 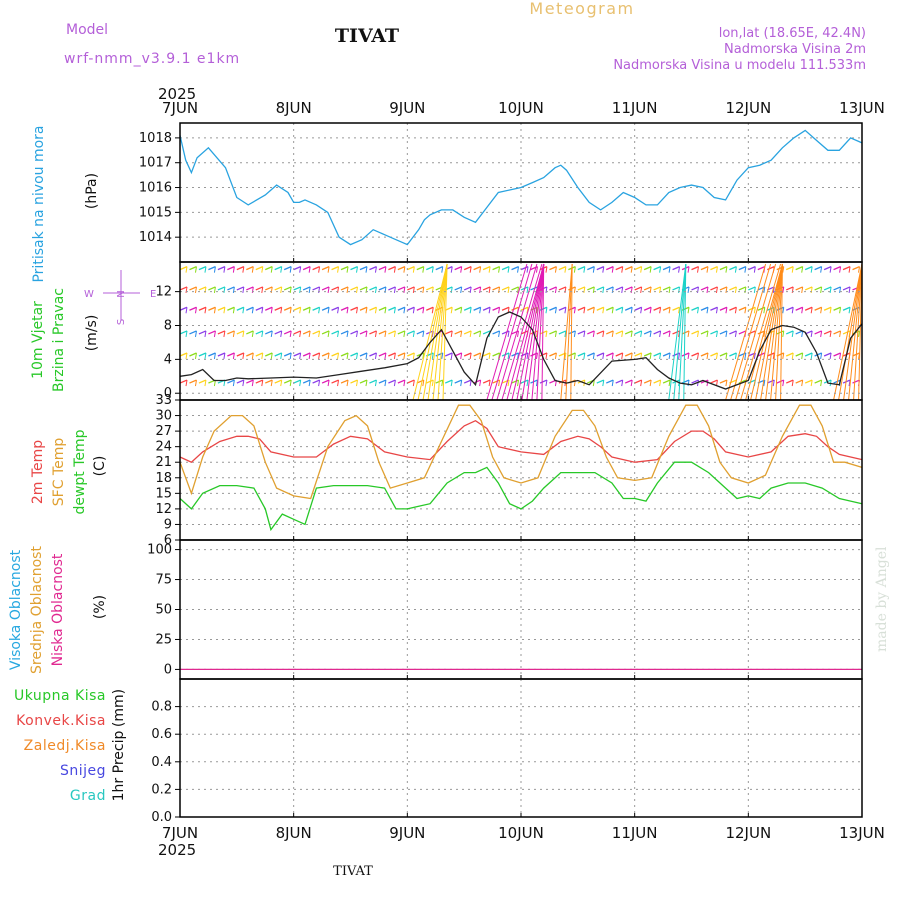 I want to click on cloud-ylabel: Visoka Oblacnost, so click(x=16, y=609).